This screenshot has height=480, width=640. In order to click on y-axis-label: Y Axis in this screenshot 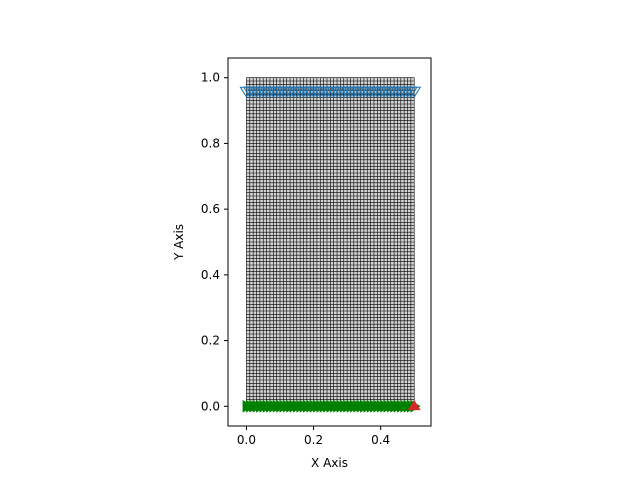, I will do `click(179, 242)`.